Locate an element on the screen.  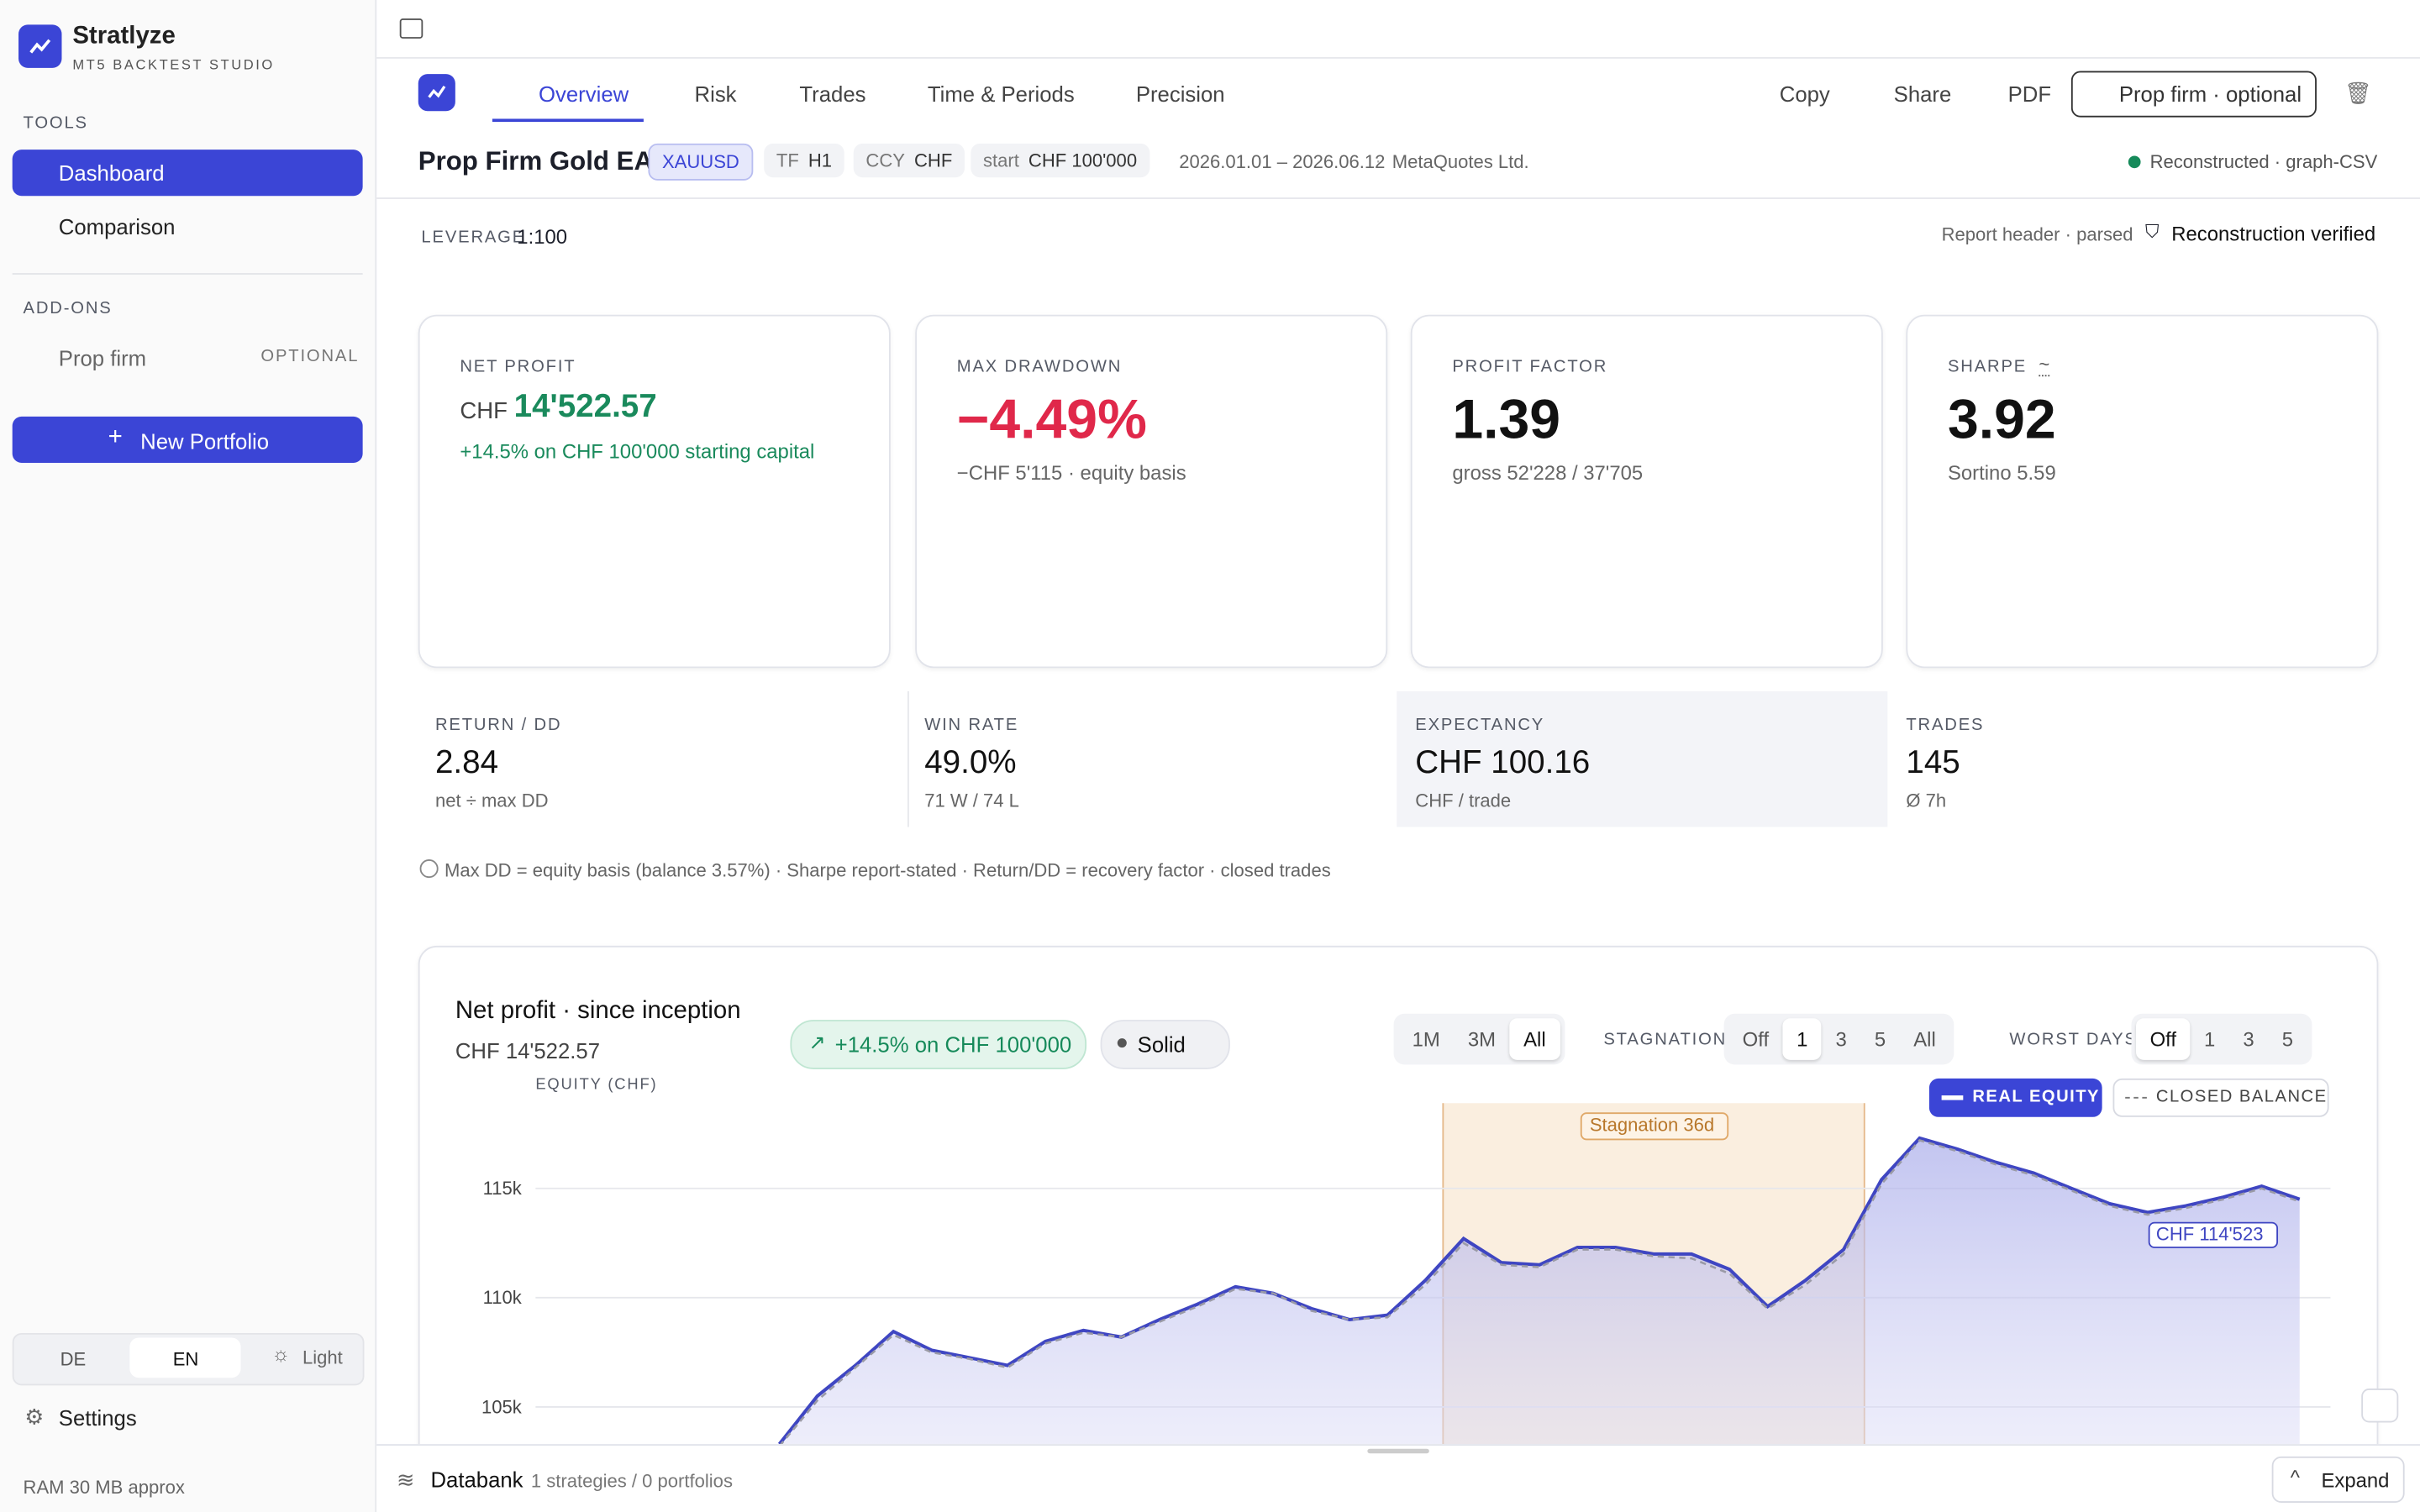
status: Reconstructed · graph-CSV is located at coordinates (2264, 162).